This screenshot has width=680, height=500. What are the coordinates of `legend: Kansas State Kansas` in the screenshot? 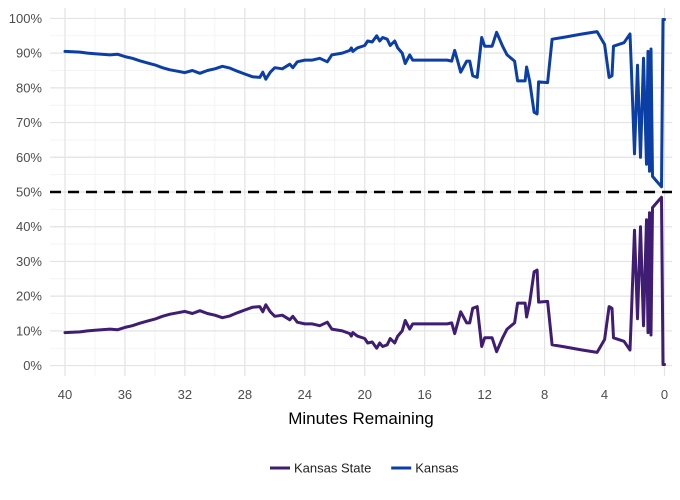 It's located at (364, 468).